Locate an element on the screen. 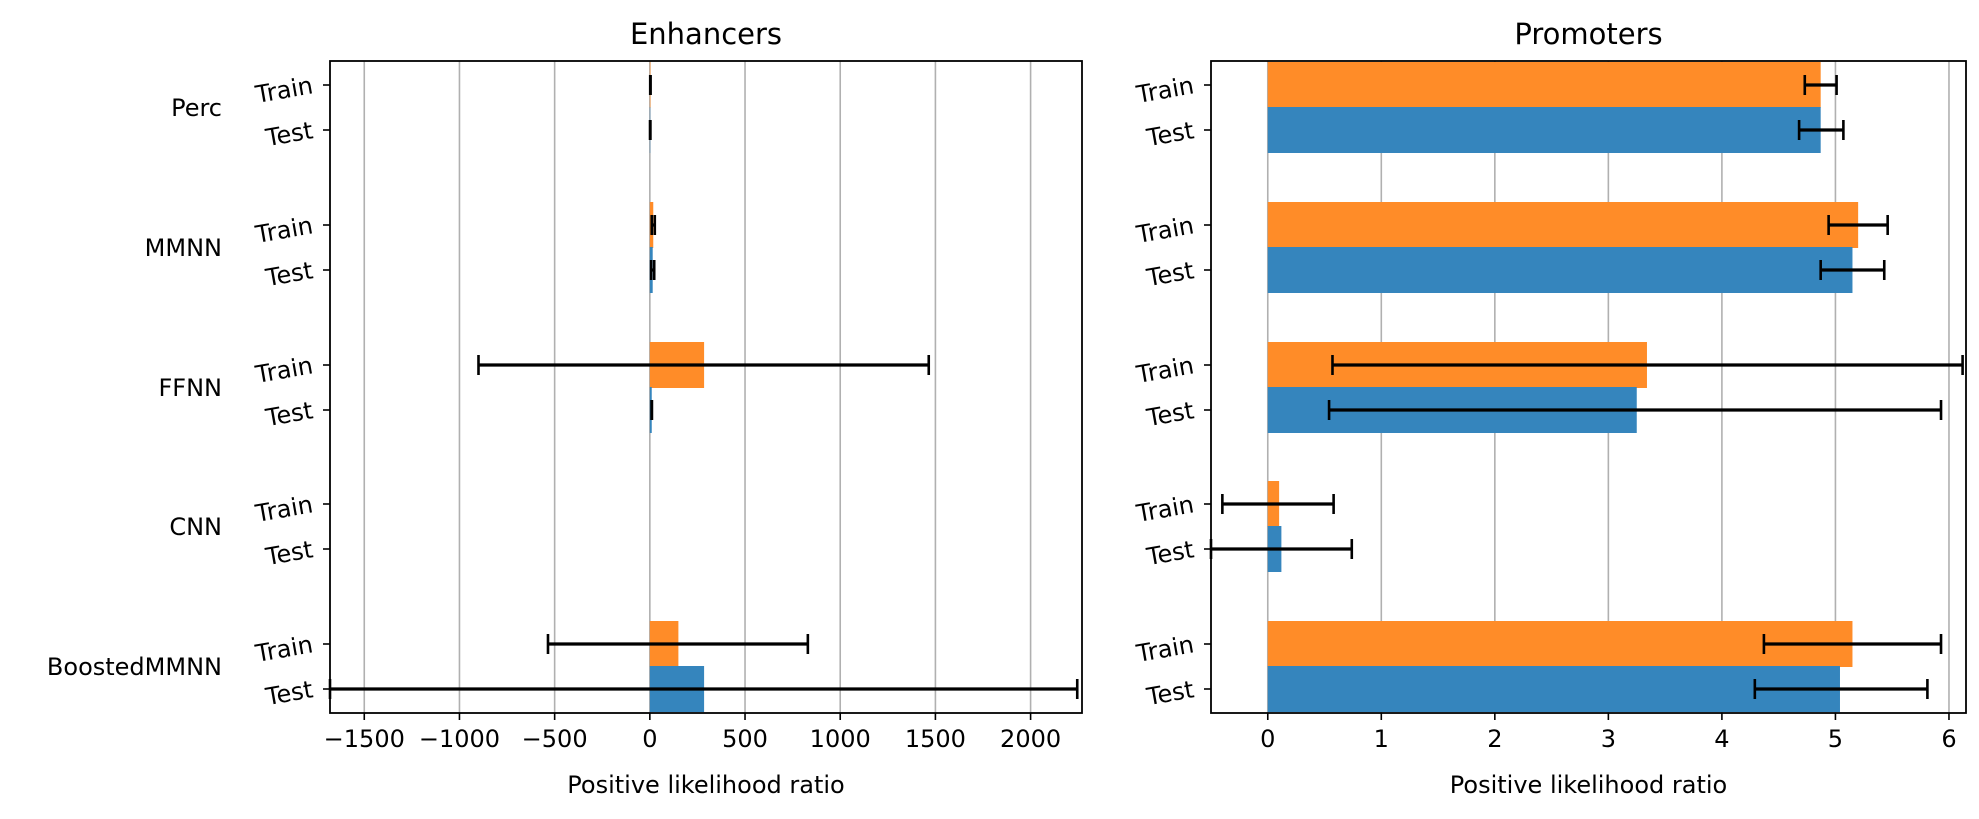  x-tick-label: 1500 is located at coordinates (935, 739).